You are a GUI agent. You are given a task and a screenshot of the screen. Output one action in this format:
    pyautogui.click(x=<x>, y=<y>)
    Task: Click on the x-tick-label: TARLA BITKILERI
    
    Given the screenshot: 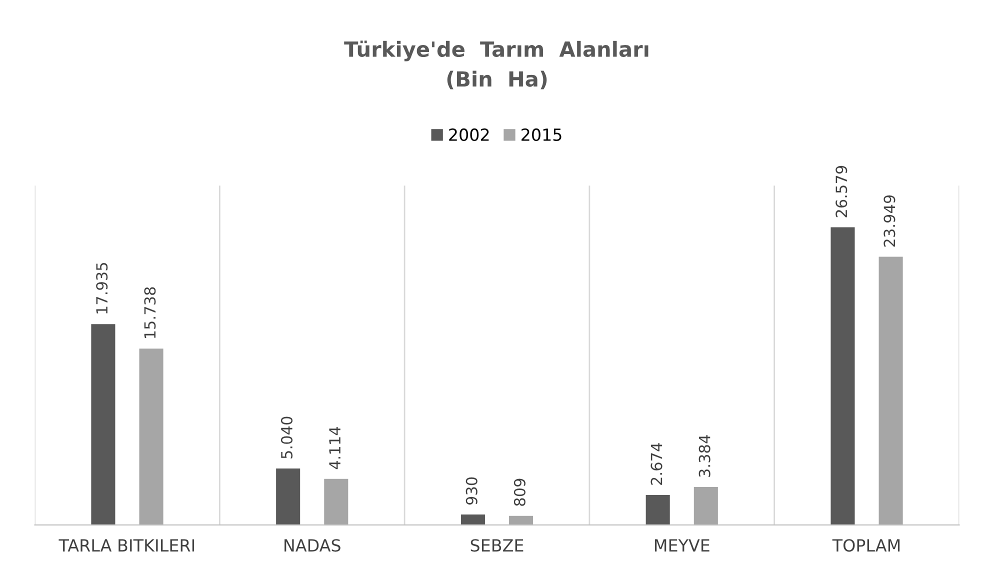 What is the action you would take?
    pyautogui.click(x=126, y=545)
    